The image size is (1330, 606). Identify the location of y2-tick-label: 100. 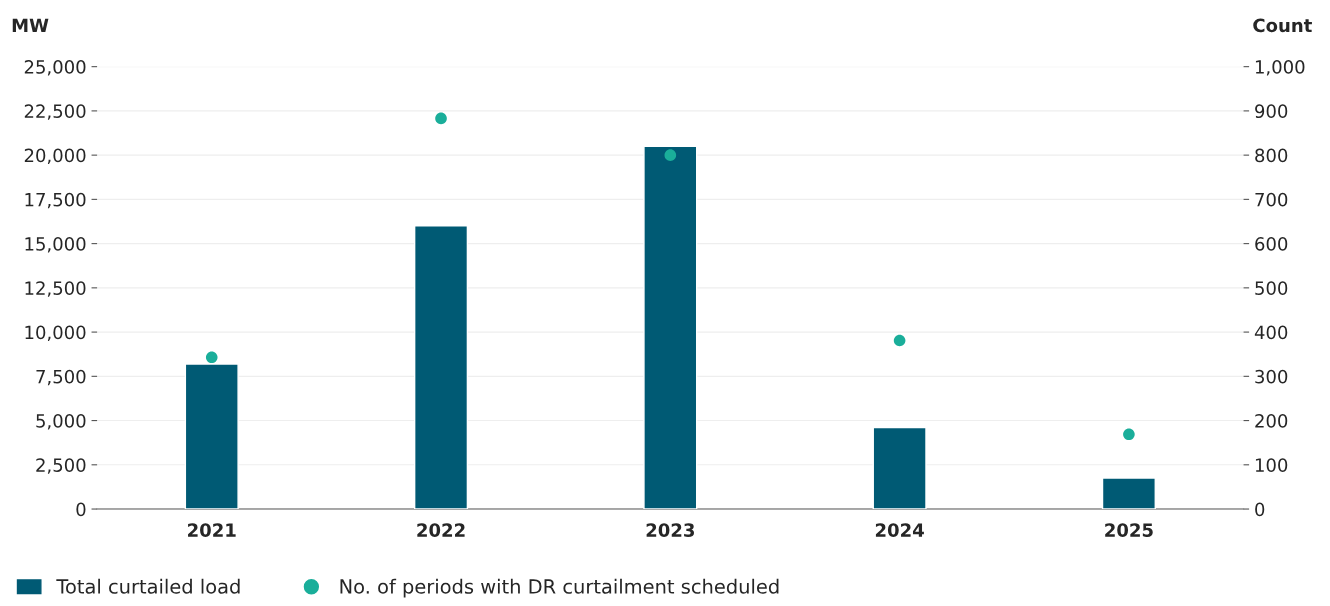
(1271, 465).